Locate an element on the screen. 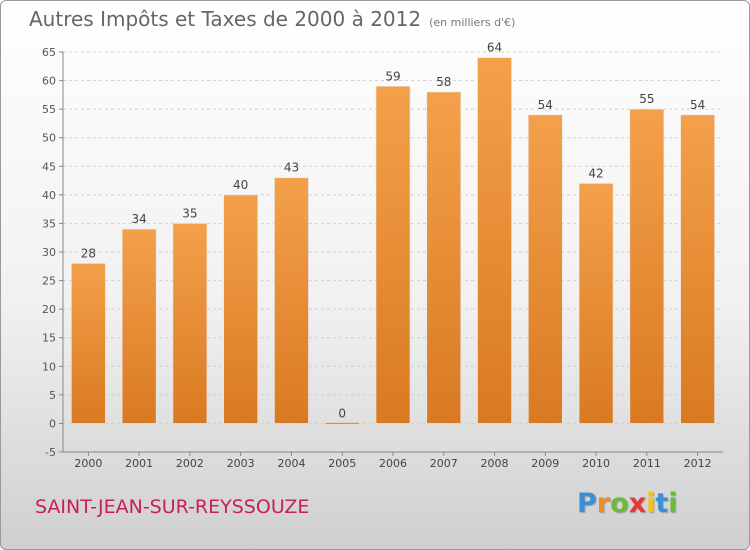 This screenshot has height=550, width=750. bar-2010 is located at coordinates (596, 303).